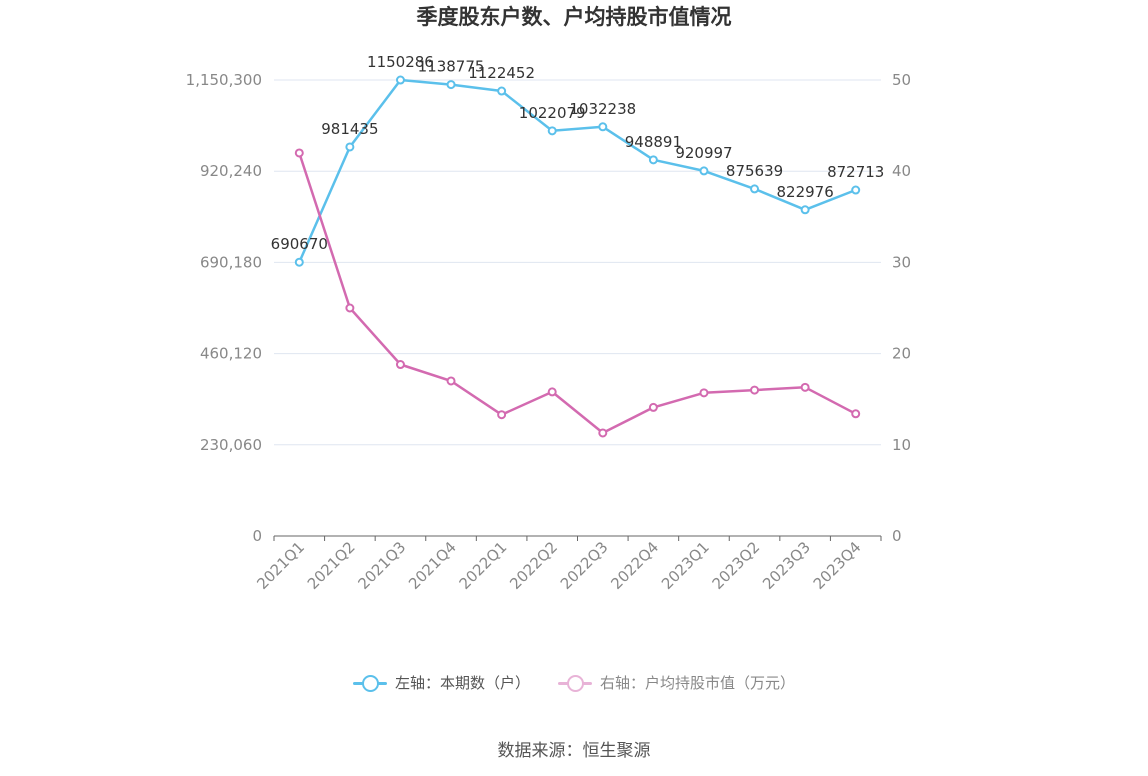  I want to click on x-axis-tick-label: 2022Q2, so click(533, 565).